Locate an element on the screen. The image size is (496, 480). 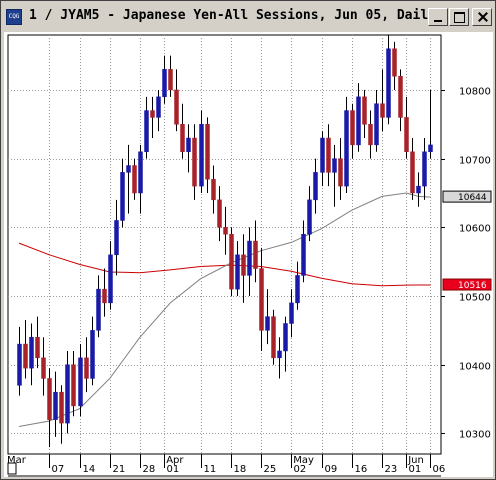
x-tick-label: 23 is located at coordinates (391, 469).